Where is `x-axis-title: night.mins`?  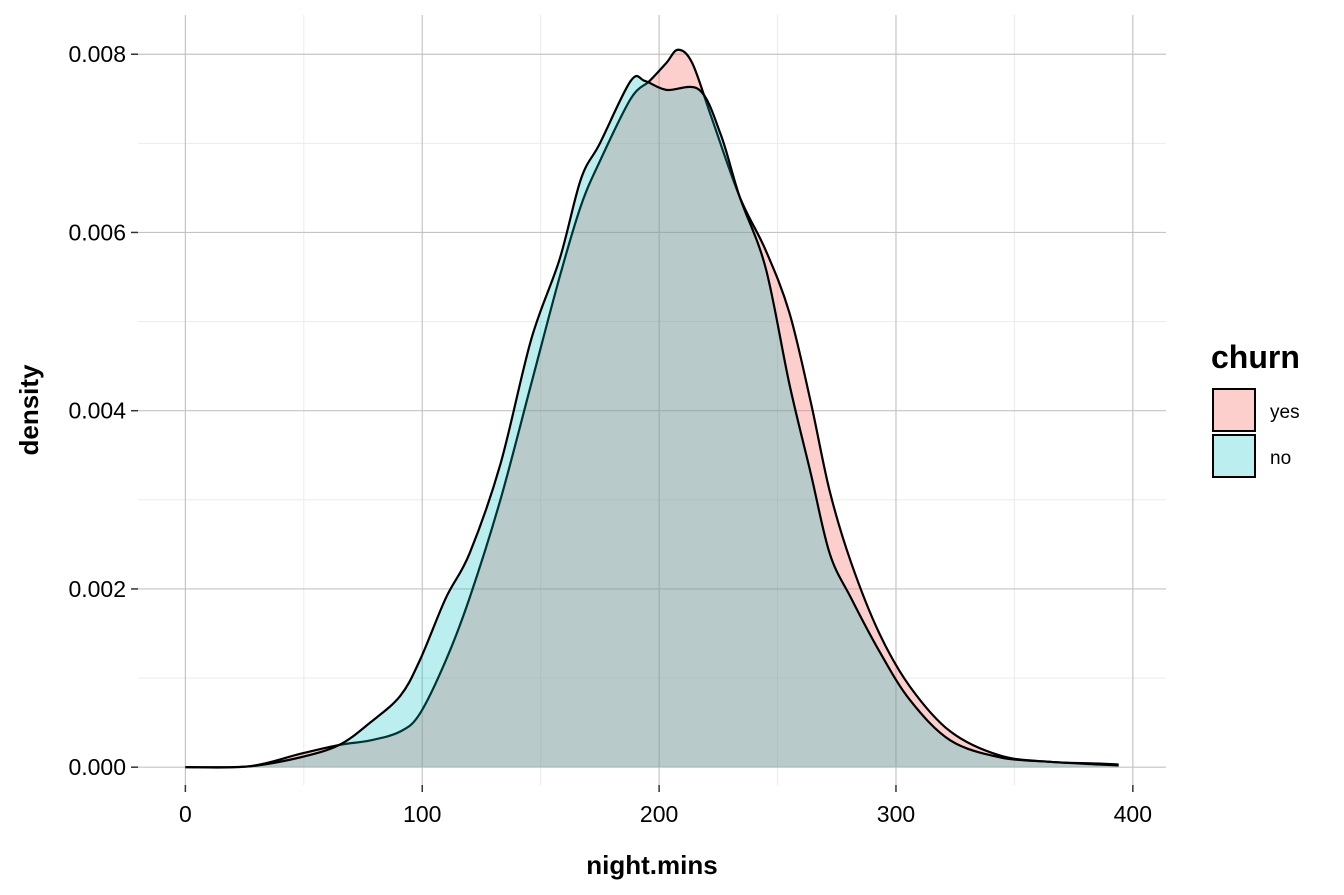 x-axis-title: night.mins is located at coordinates (651, 865).